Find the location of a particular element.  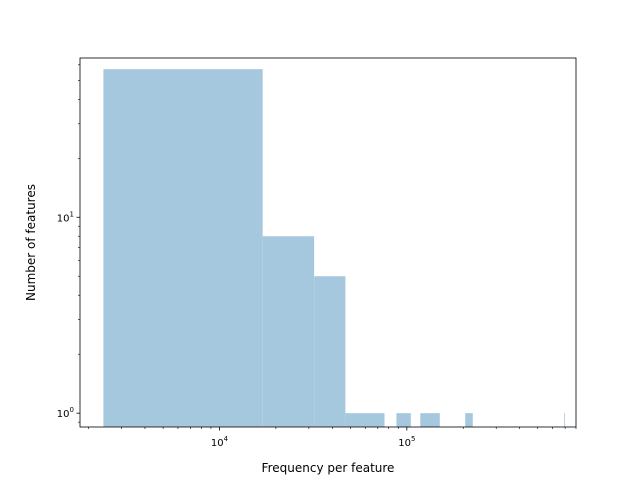

y-axis-ticks: 10⁰ 10¹ is located at coordinates (68, 243).